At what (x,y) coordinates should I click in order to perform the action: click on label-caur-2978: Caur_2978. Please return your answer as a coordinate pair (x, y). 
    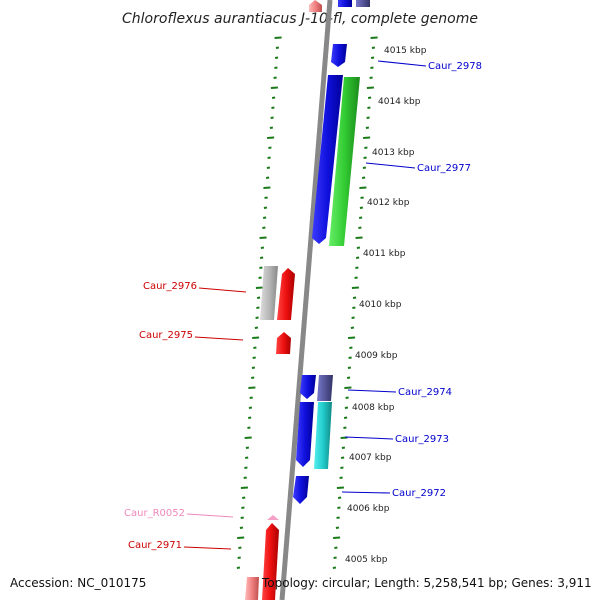
    Looking at the image, I should click on (455, 66).